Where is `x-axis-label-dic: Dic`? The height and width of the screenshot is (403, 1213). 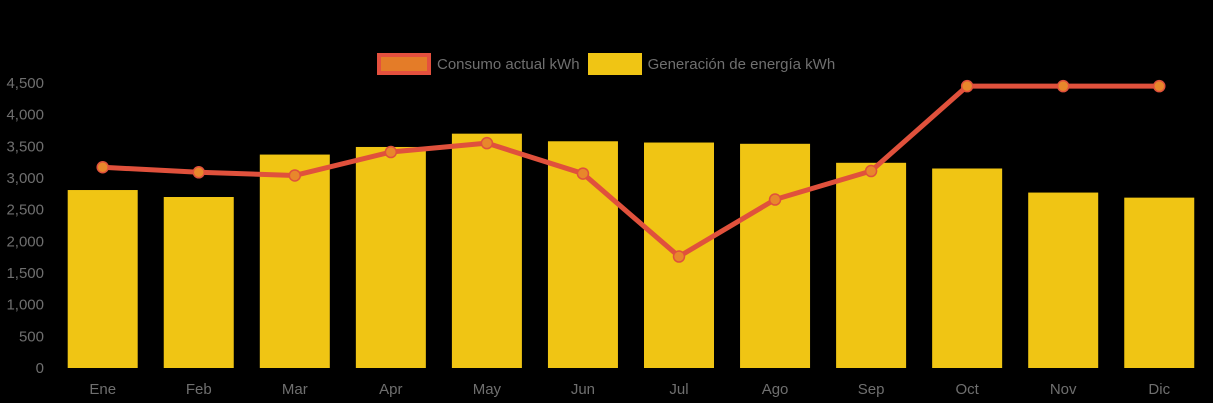
x-axis-label-dic: Dic is located at coordinates (1159, 389).